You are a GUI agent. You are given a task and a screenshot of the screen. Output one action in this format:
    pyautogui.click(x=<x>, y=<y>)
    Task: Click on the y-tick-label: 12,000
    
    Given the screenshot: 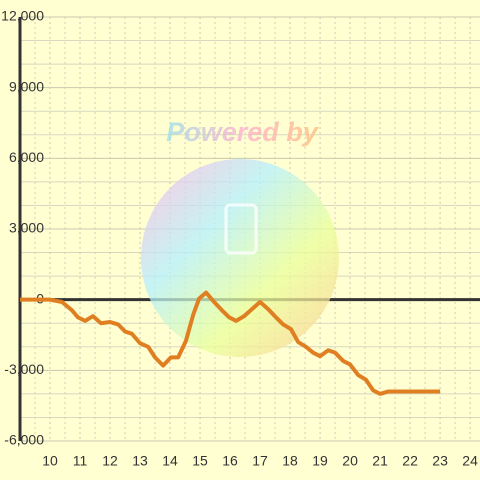 What is the action you would take?
    pyautogui.click(x=22, y=16)
    